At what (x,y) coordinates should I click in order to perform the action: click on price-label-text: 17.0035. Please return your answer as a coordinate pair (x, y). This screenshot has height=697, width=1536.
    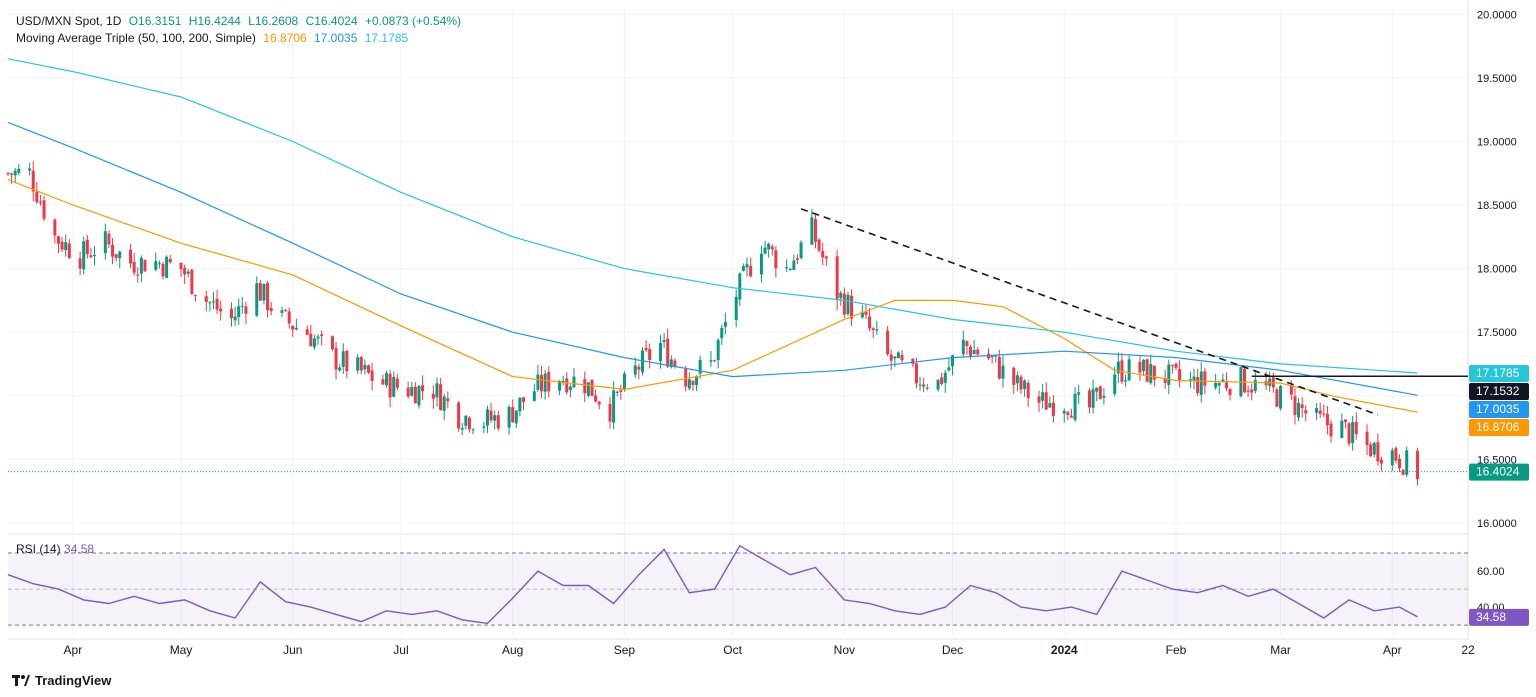
    Looking at the image, I should click on (1498, 409).